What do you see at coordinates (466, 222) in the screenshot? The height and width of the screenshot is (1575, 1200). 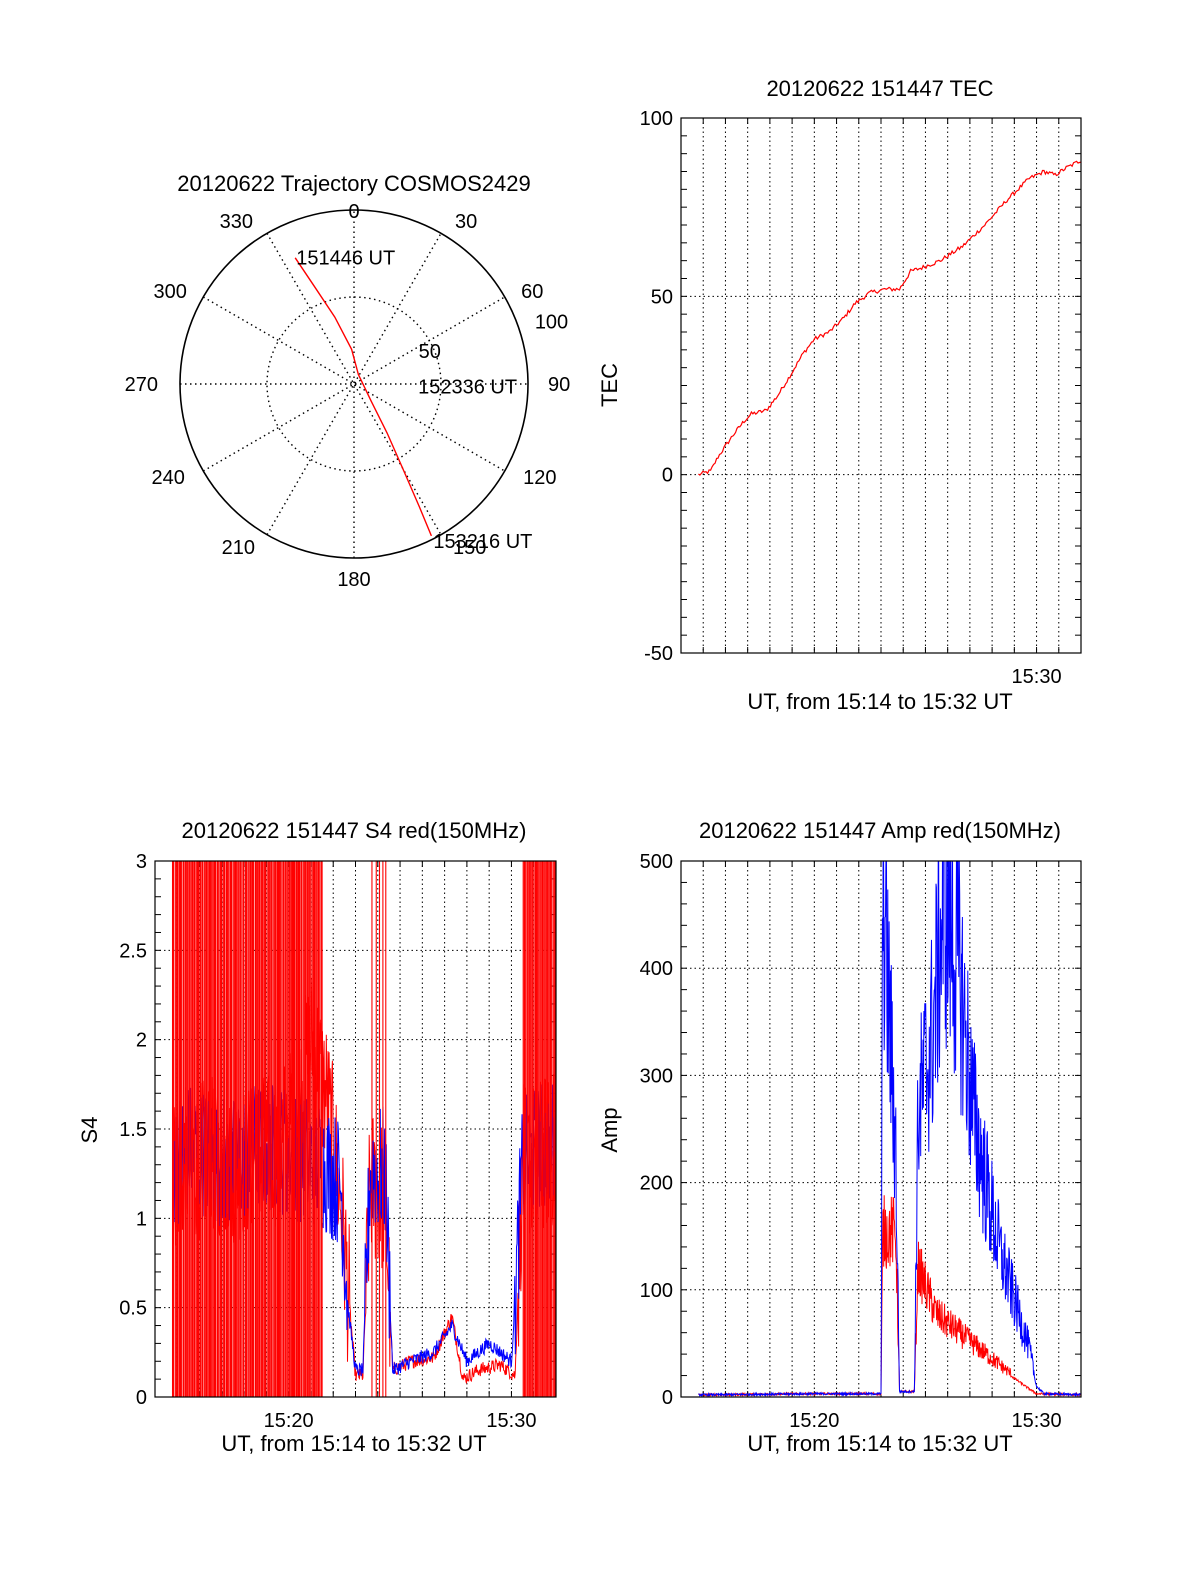 I see `polar-azimuth-label: 30` at bounding box center [466, 222].